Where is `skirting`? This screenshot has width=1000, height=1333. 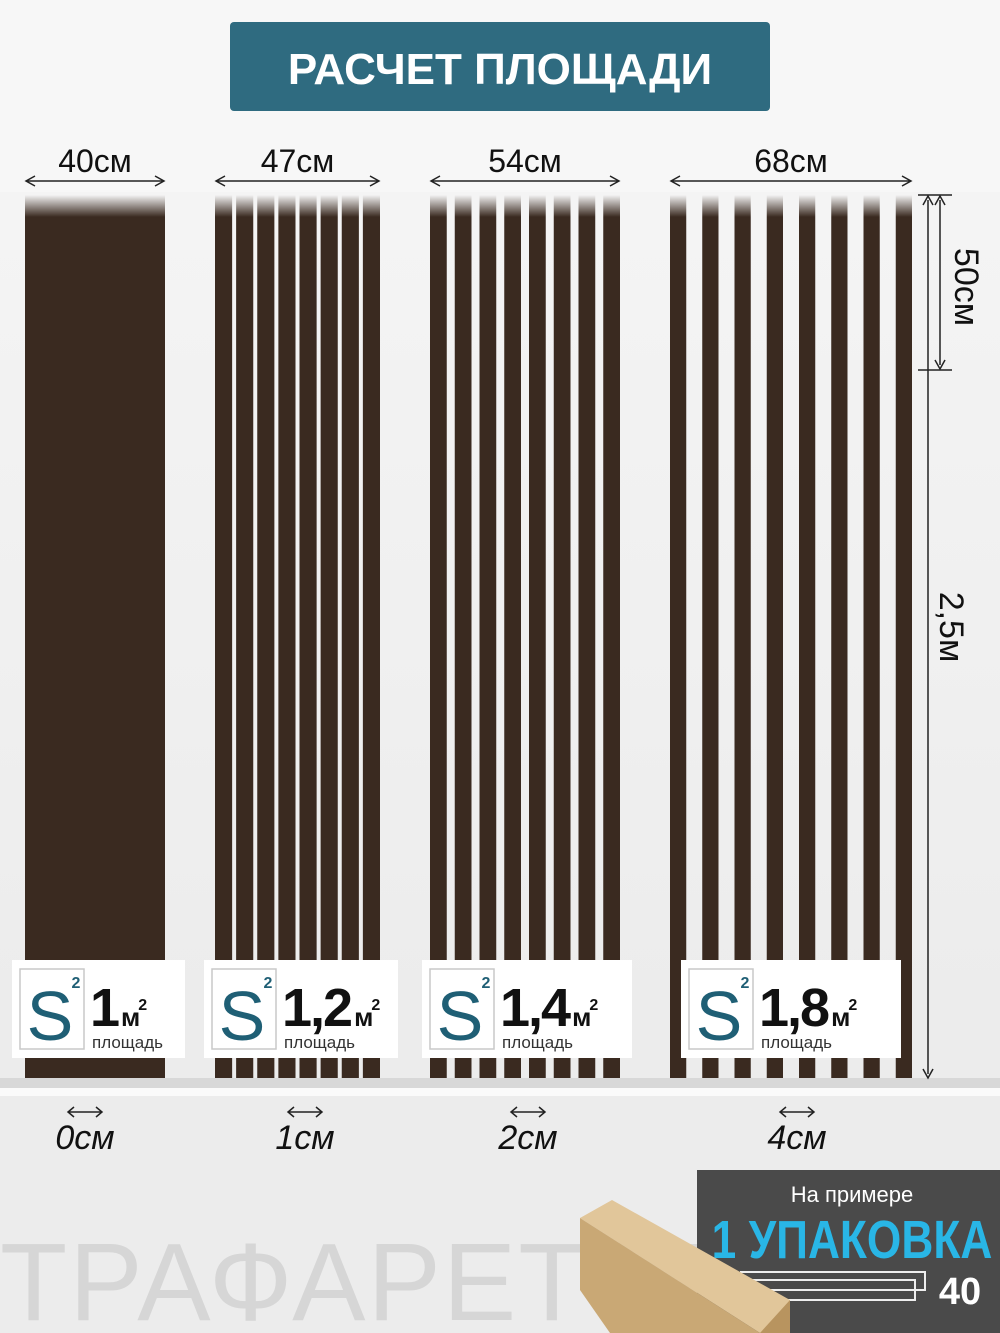 skirting is located at coordinates (500, 1092).